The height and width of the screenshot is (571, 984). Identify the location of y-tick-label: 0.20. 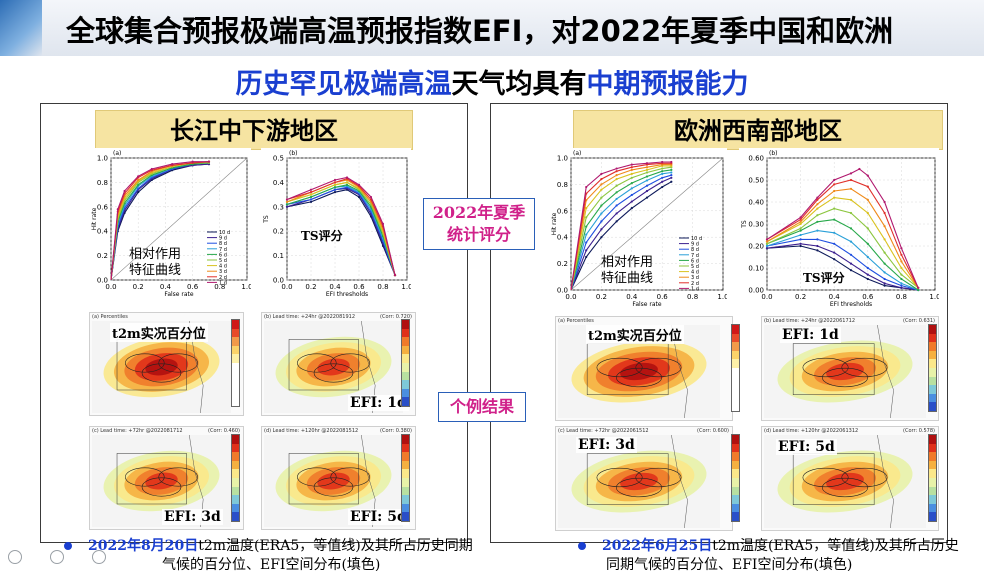
(756, 247).